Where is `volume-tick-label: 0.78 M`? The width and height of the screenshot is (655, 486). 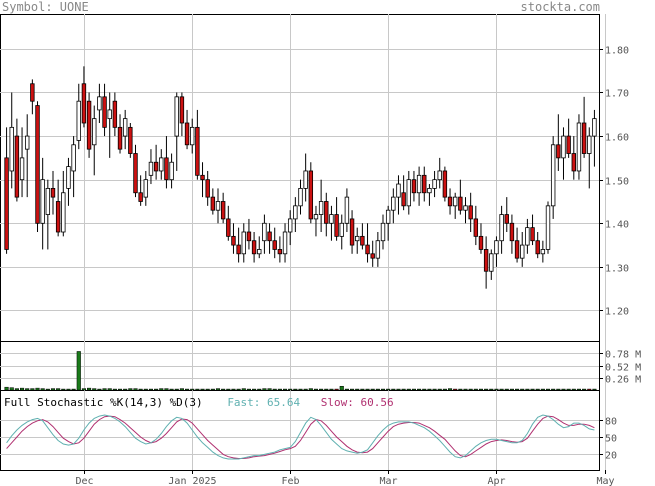 volume-tick-label: 0.78 M is located at coordinates (623, 355).